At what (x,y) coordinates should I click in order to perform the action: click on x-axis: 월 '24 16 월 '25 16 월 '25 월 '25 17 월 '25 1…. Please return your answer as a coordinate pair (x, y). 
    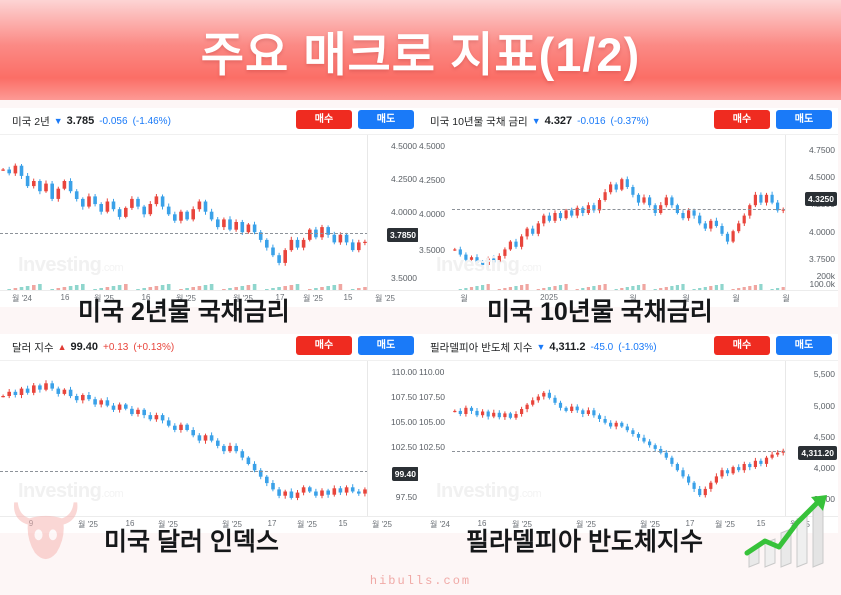
    Looking at the image, I should click on (210, 298).